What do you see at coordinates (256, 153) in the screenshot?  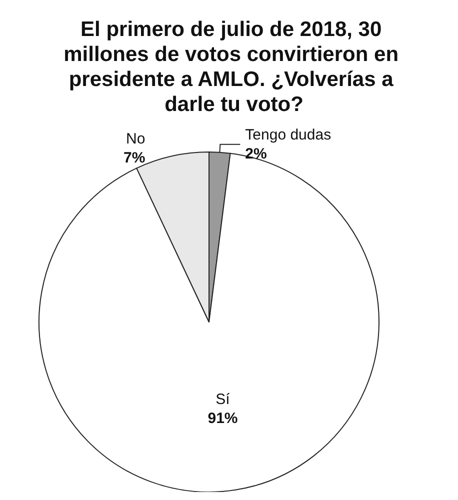 I see `data-label: 2%` at bounding box center [256, 153].